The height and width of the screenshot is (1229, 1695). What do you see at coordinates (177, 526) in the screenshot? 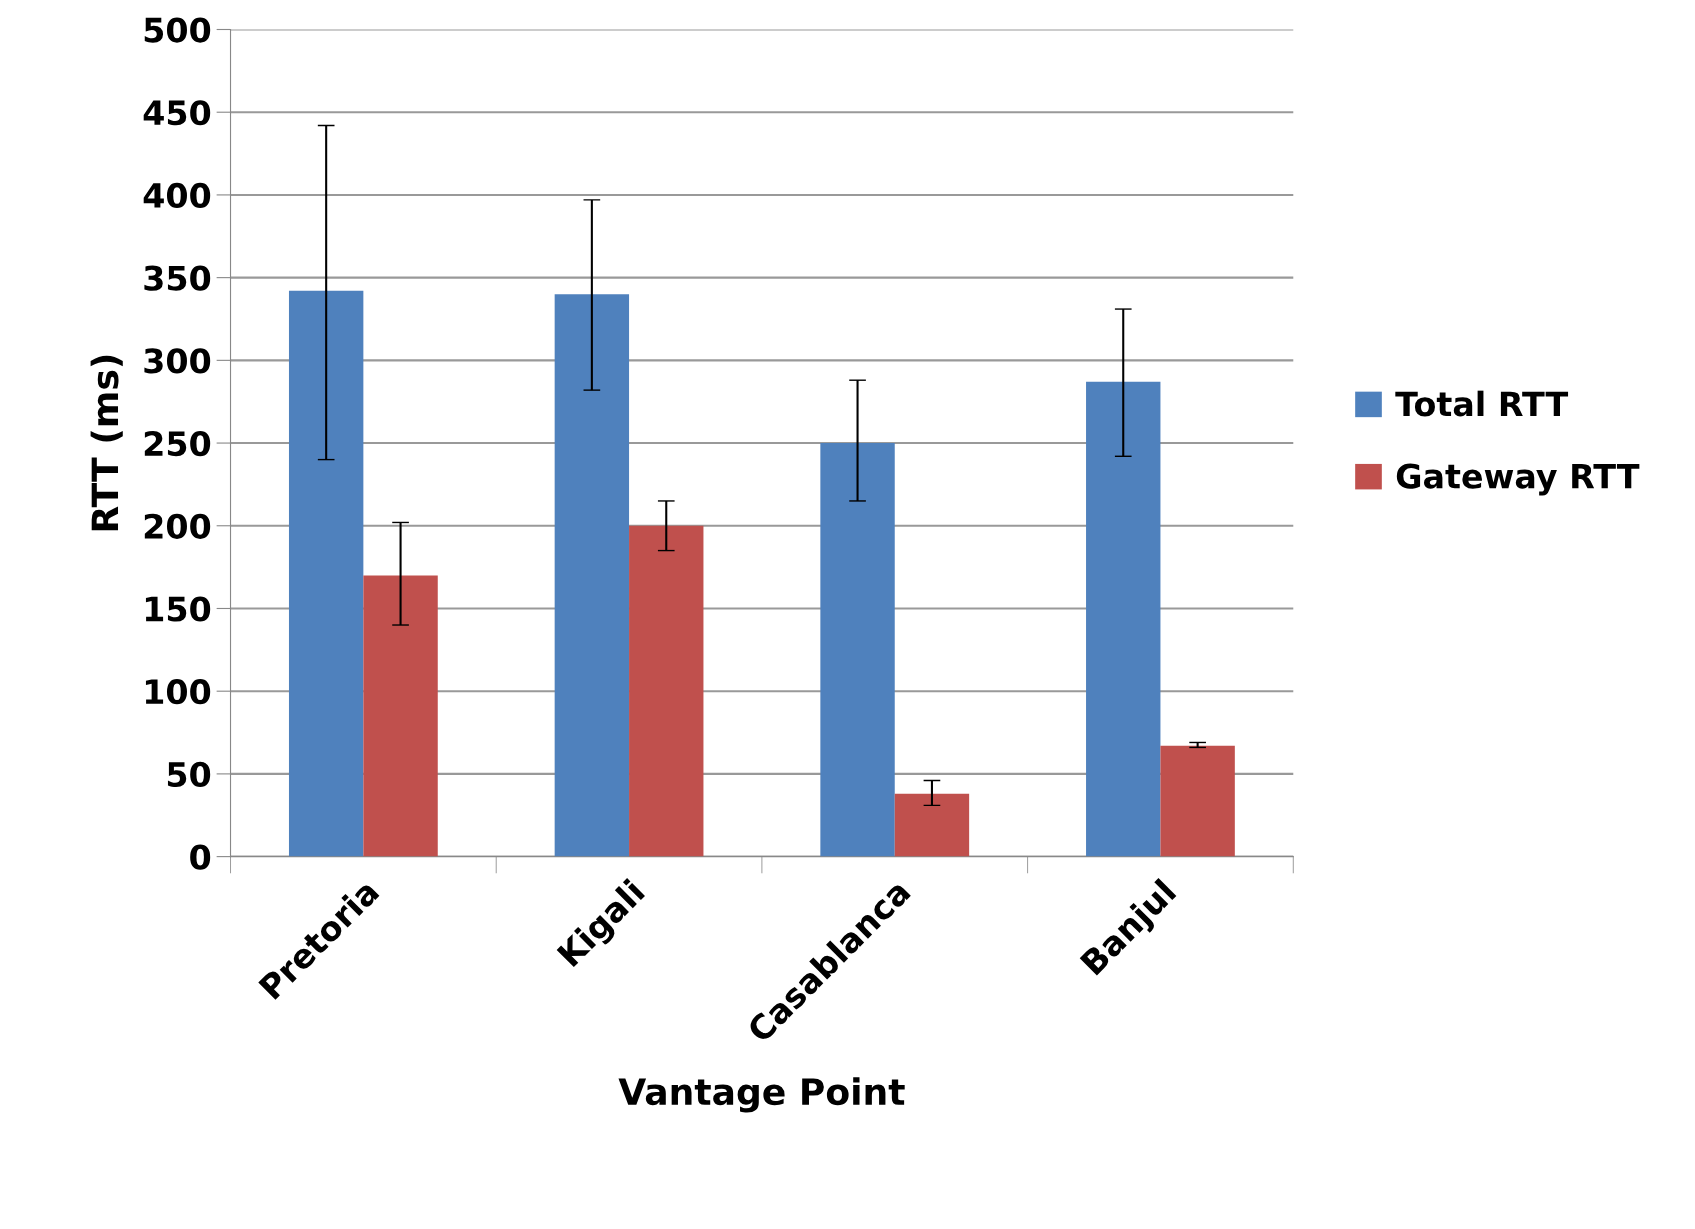
I see `y-tick-label: 200` at bounding box center [177, 526].